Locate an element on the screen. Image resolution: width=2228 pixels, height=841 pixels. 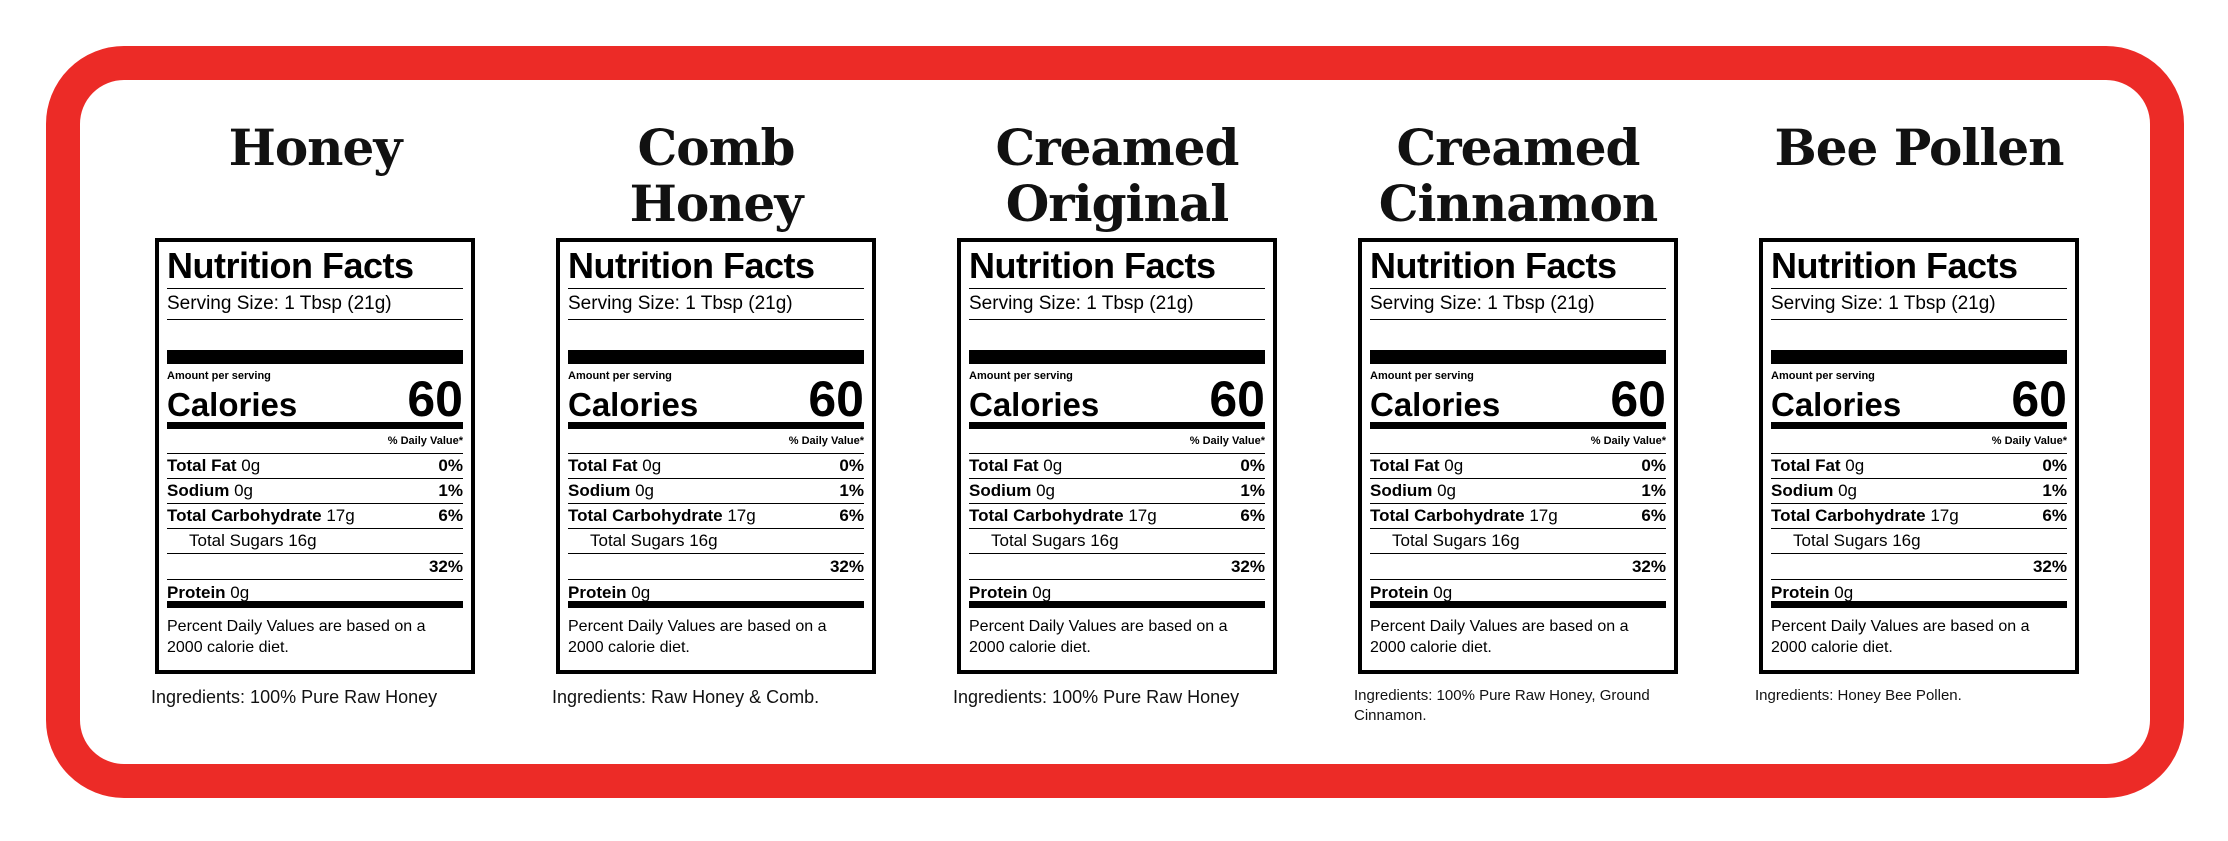
title-line-1: Creamed is located at coordinates (1518, 147).